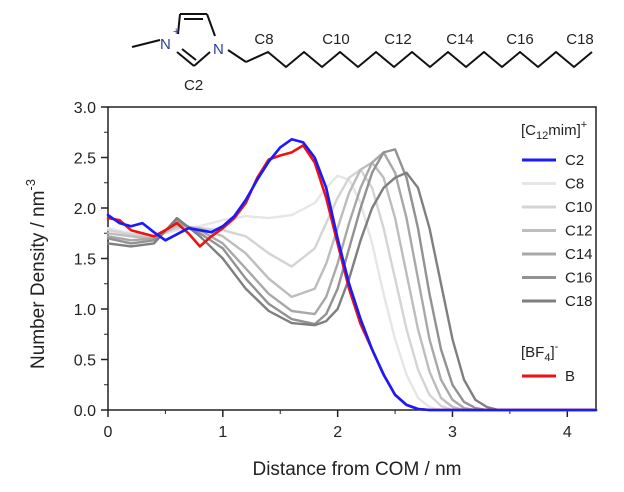  I want to click on y-tick-label: 1.5, so click(85, 260).